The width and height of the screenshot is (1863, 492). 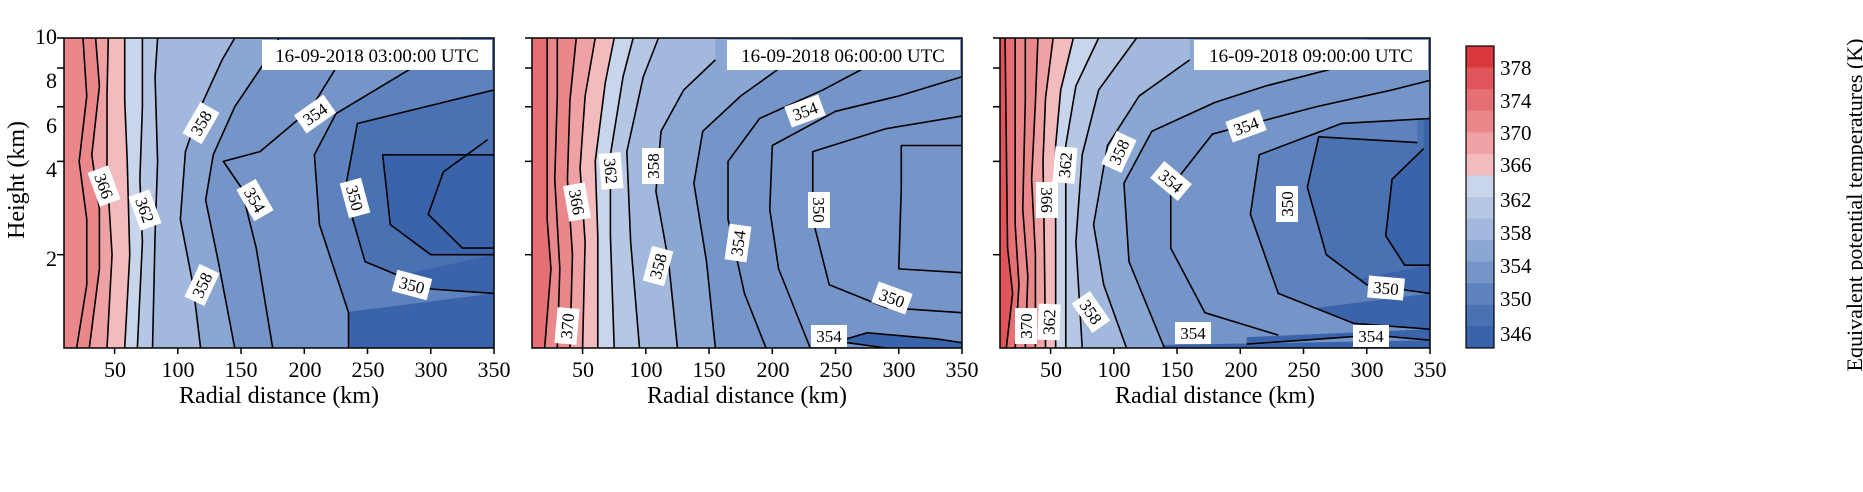 I want to click on colorbar-tick-label: 378, so click(x=1516, y=68).